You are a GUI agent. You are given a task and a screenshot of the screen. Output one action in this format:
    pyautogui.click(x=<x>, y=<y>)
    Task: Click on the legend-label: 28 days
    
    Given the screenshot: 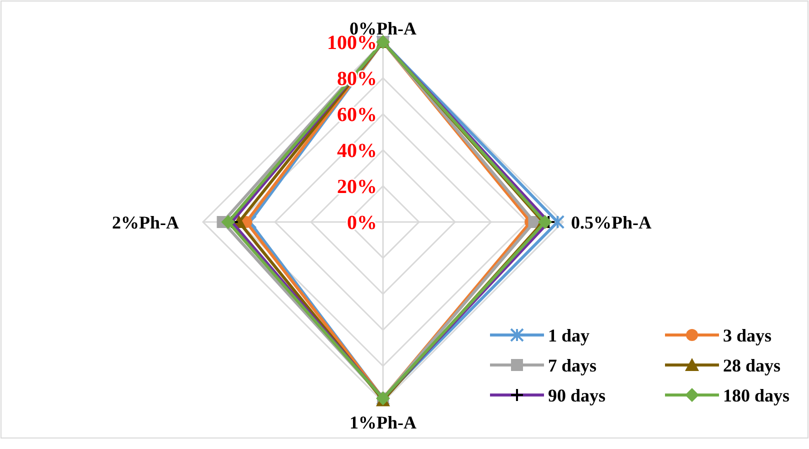 What is the action you would take?
    pyautogui.click(x=752, y=365)
    